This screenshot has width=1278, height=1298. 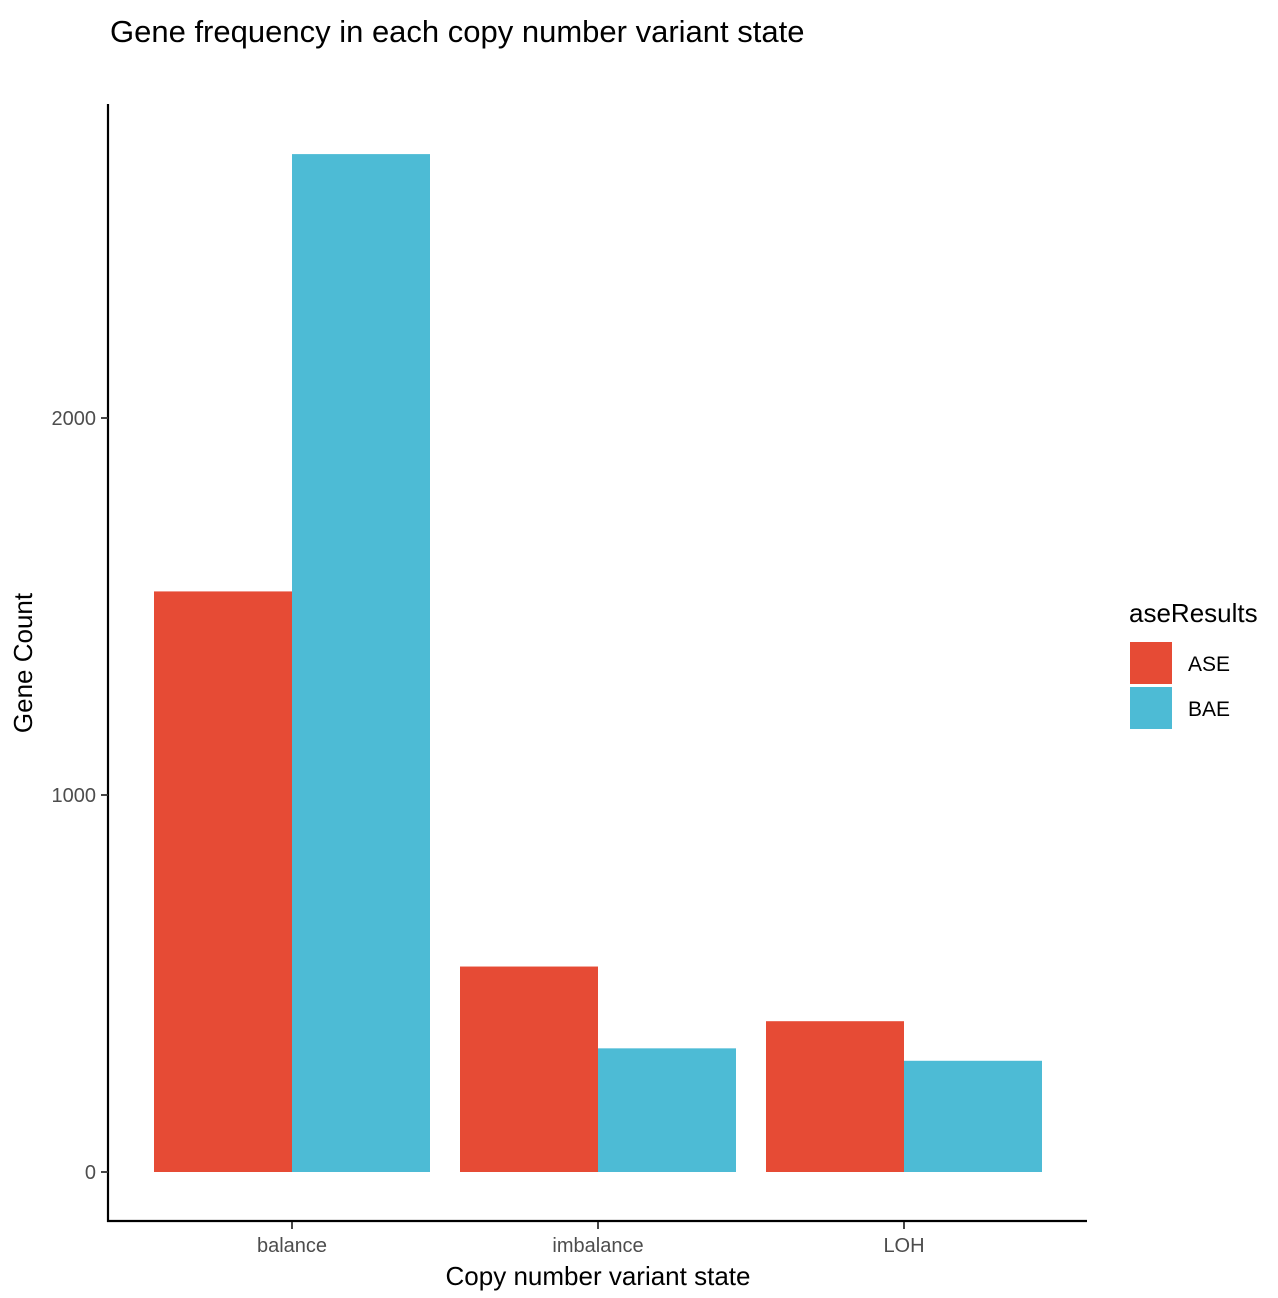 I want to click on y-axis-ticks: 0 1000 2000, so click(x=80, y=796).